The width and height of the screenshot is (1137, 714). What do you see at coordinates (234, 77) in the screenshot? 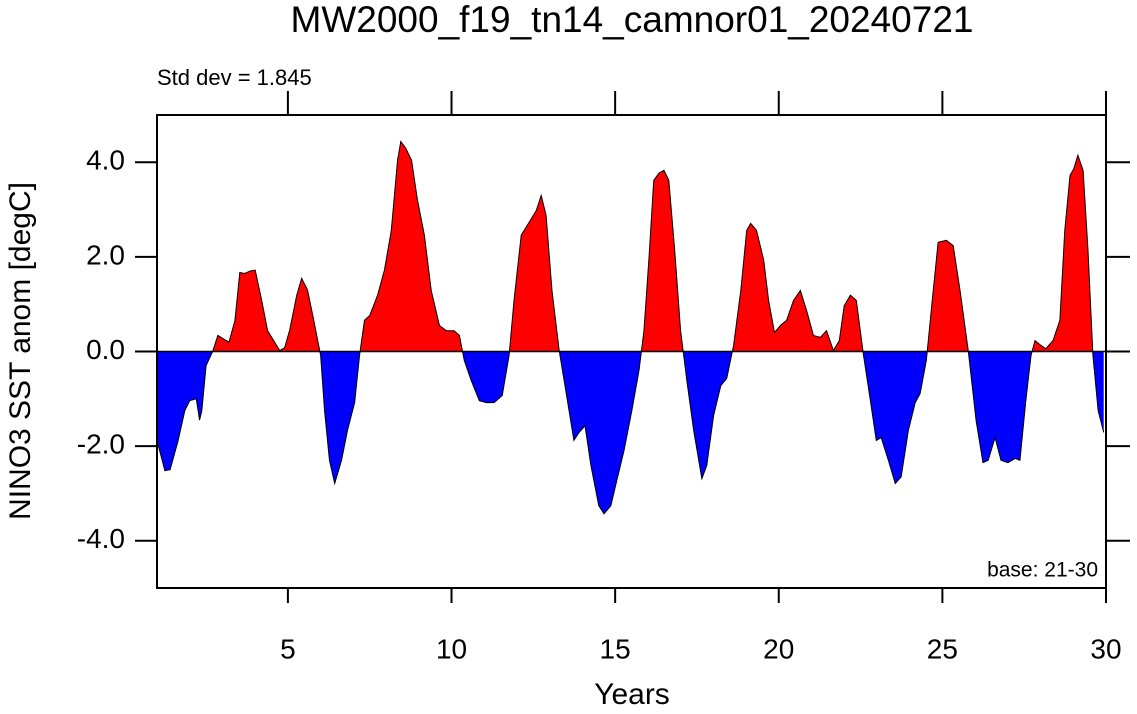
I see `subtitle: Std dev = 1.845` at bounding box center [234, 77].